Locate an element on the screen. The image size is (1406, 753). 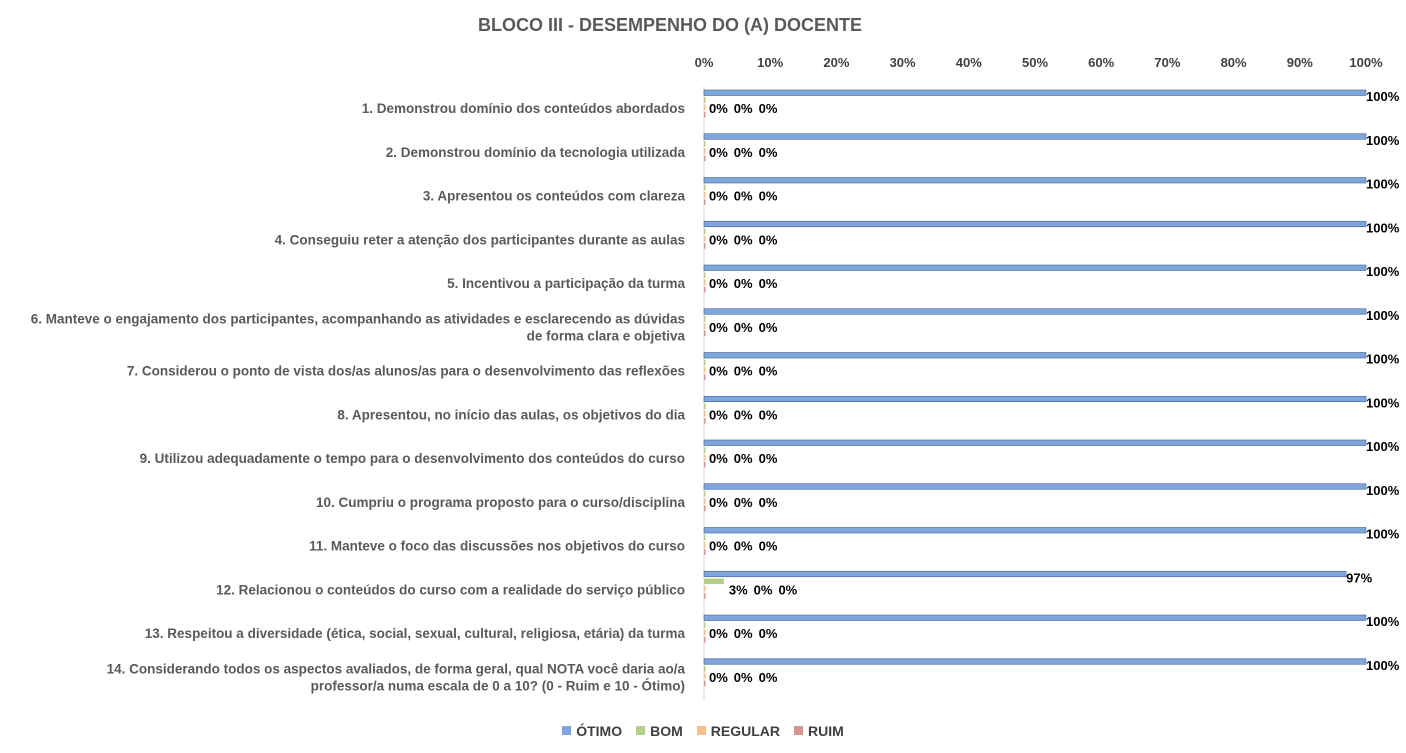
category-label: 3. Apresentou os conteúdos com clareza is located at coordinates (554, 196).